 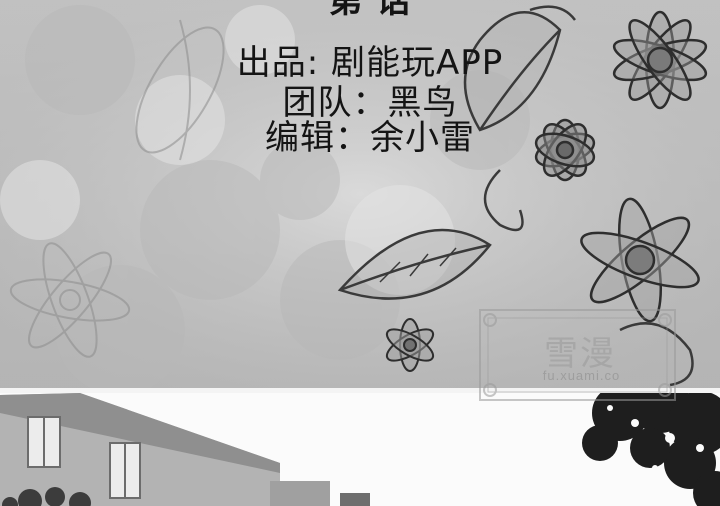 What do you see at coordinates (581, 375) in the screenshot?
I see `watermark-domain: fu.xuami.co` at bounding box center [581, 375].